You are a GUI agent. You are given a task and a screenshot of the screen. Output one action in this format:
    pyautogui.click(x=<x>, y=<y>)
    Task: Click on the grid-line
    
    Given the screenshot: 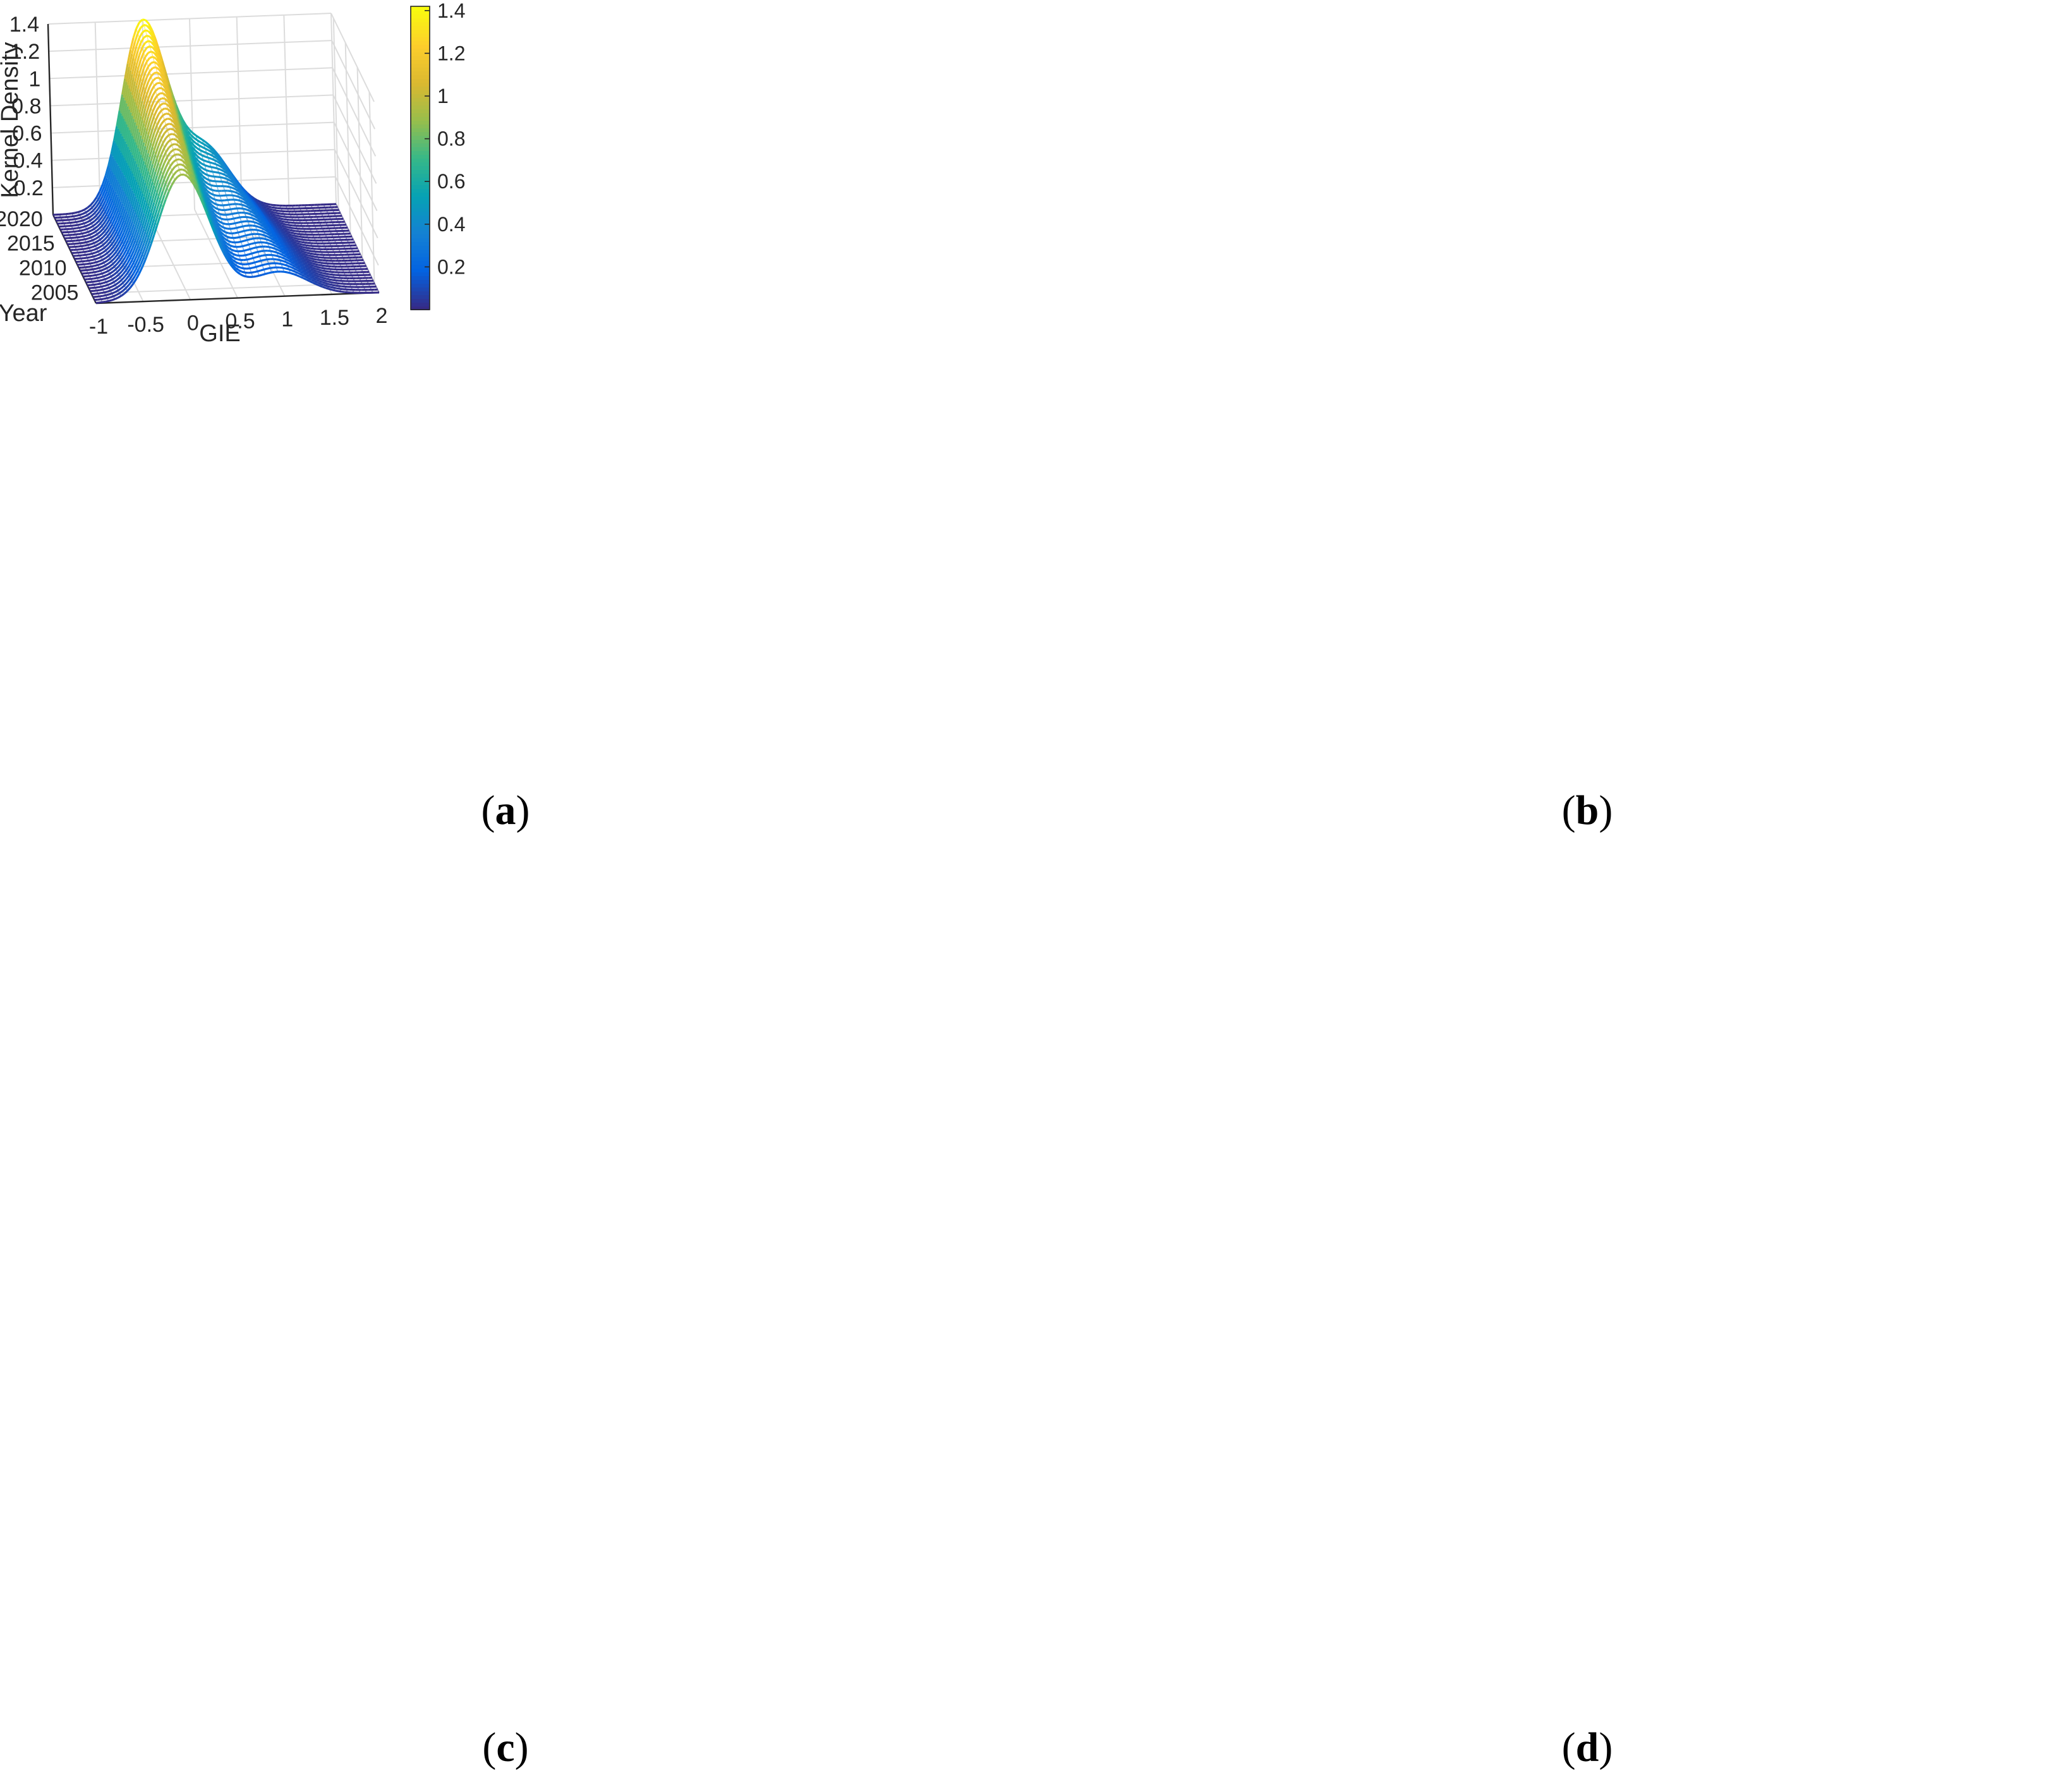 What is the action you would take?
    pyautogui.click(x=335, y=114)
    